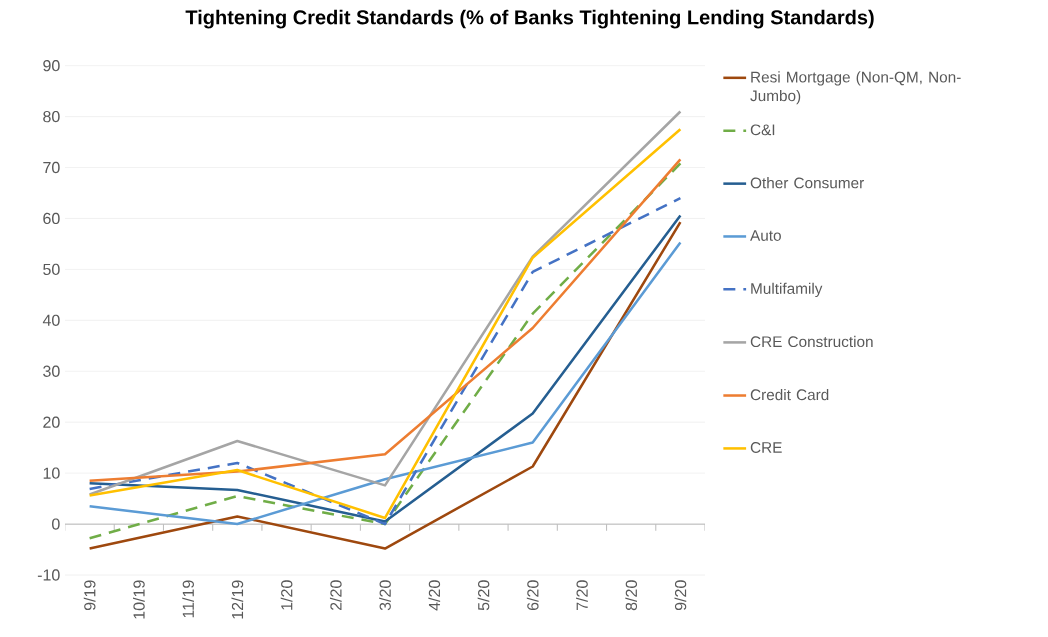 Image resolution: width=1048 pixels, height=637 pixels. I want to click on x-tick-label: 9/19, so click(89, 595).